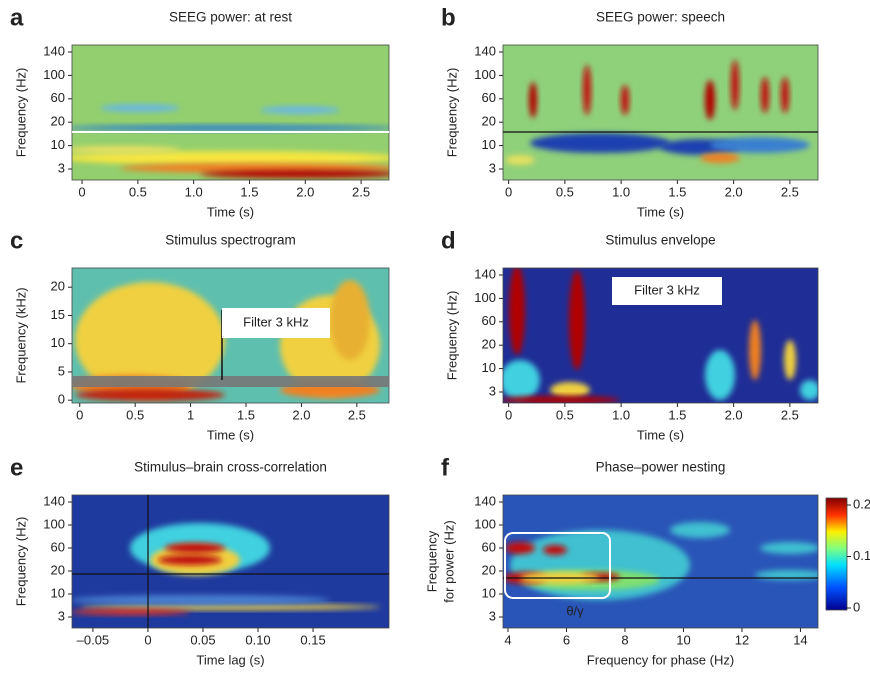  What do you see at coordinates (621, 191) in the screenshot?
I see `x-tick-label: 1.0` at bounding box center [621, 191].